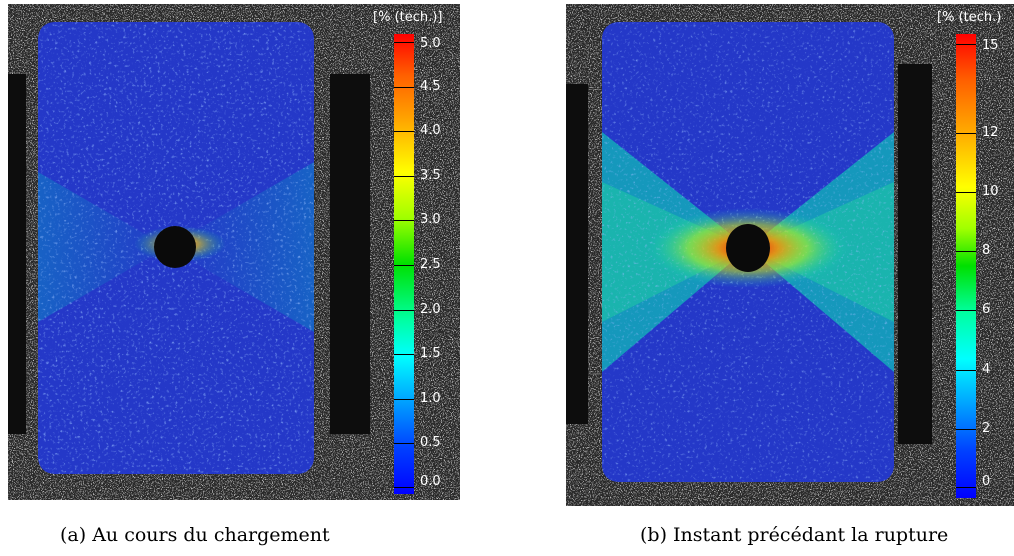 This screenshot has width=1014, height=556. What do you see at coordinates (430, 131) in the screenshot?
I see `colorbar-tick-label: 4.0` at bounding box center [430, 131].